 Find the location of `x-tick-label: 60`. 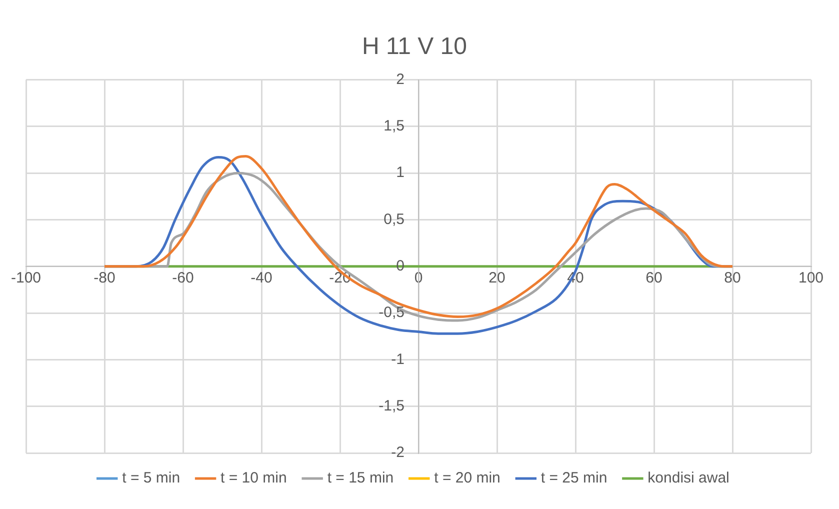

x-tick-label: 60 is located at coordinates (654, 278).